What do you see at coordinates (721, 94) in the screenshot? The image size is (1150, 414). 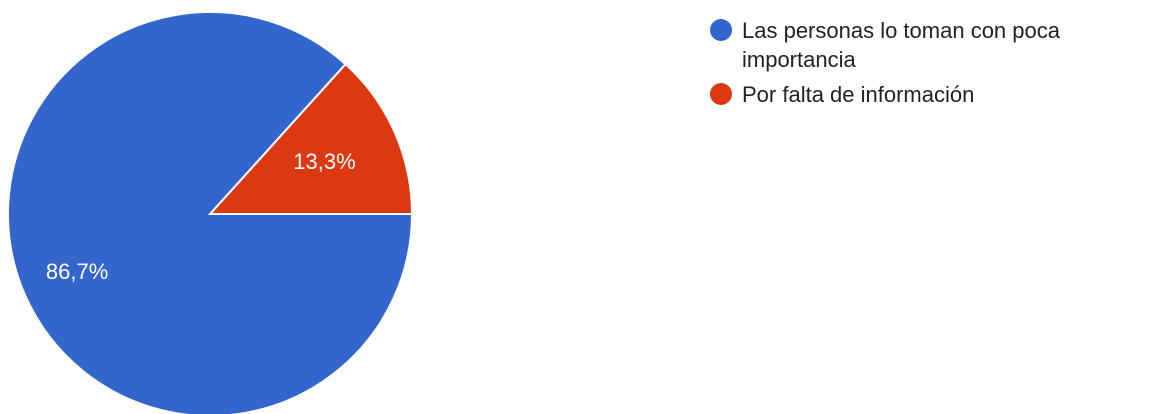 I see `legend-marker-red` at bounding box center [721, 94].